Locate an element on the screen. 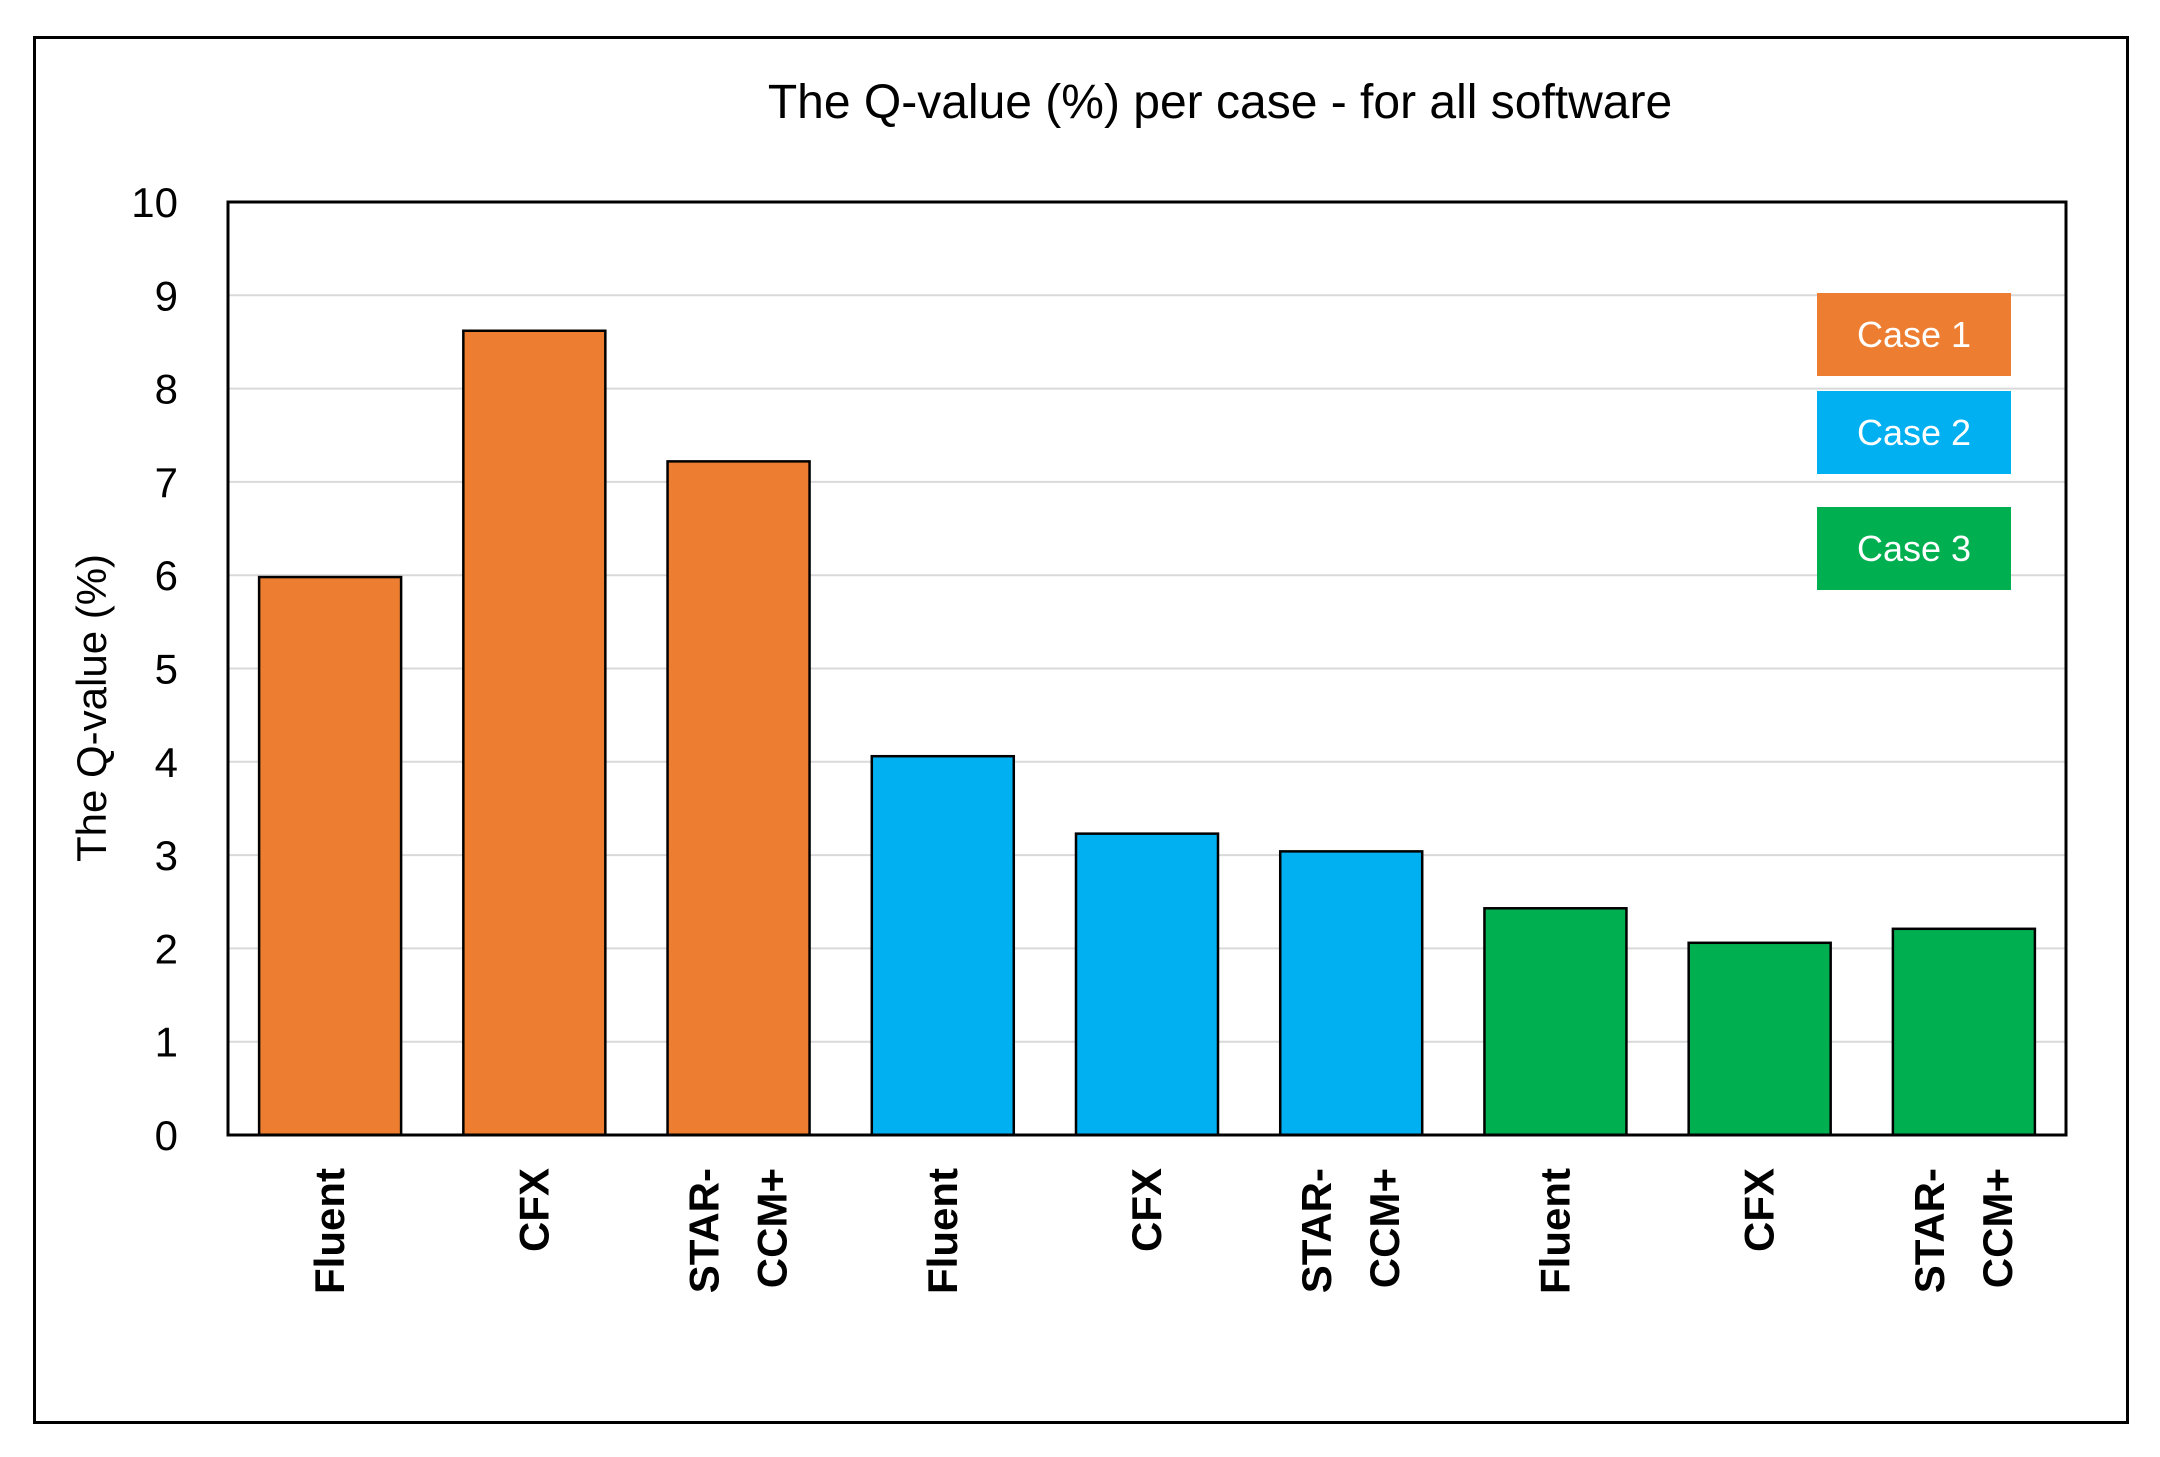 Image resolution: width=2160 pixels, height=1457 pixels. y-tick-labels: 0 1 2 3 4 5 6 7 8 9 10 is located at coordinates (154, 669).